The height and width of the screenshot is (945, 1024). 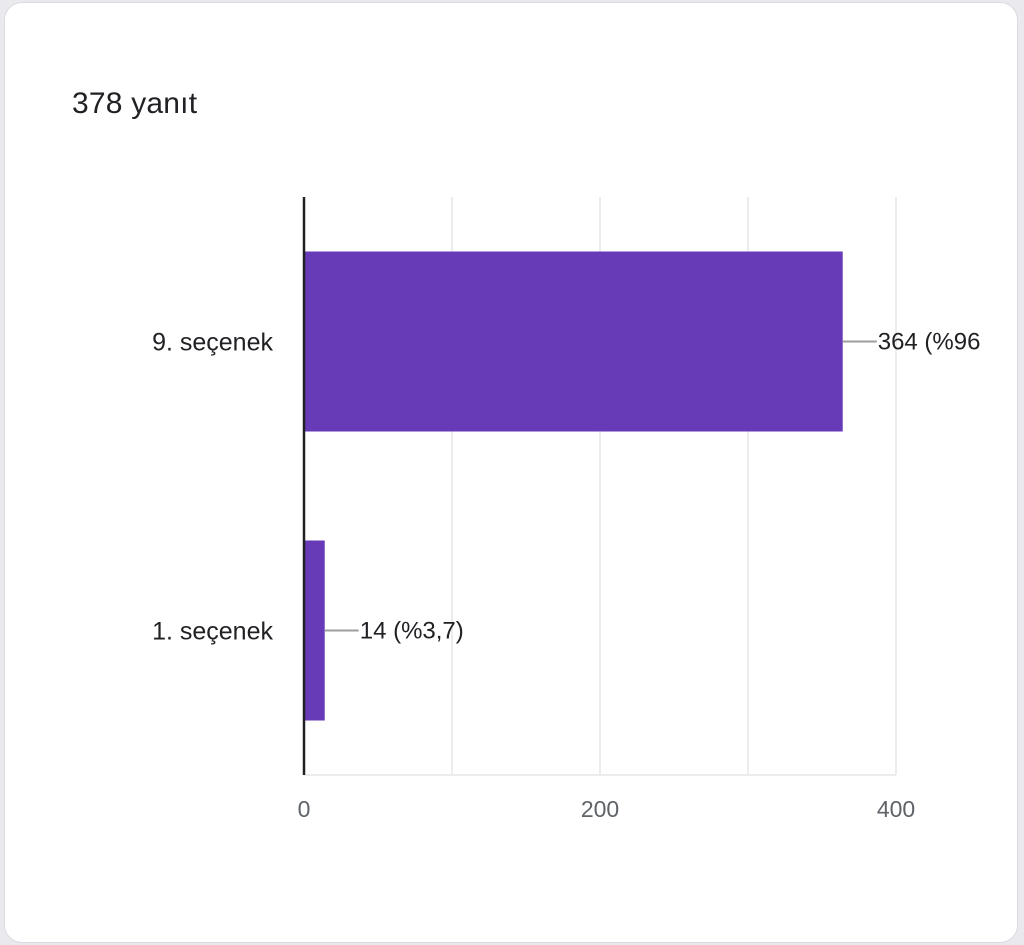 What do you see at coordinates (600, 809) in the screenshot?
I see `x-tick-label: 200` at bounding box center [600, 809].